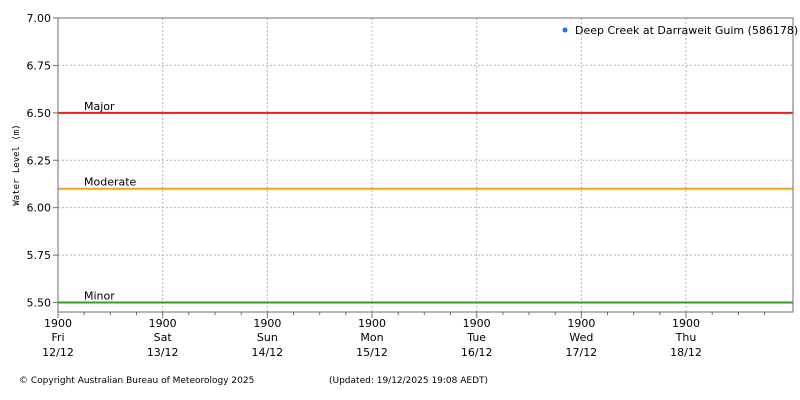 This screenshot has height=400, width=800. I want to click on y-tick-label: 6.25, so click(39, 160).